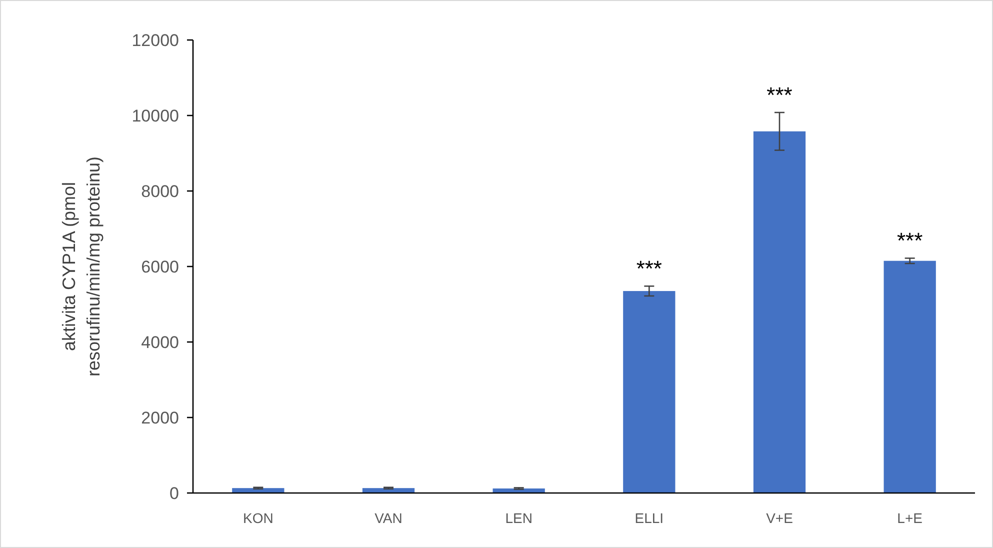  Describe the element at coordinates (779, 518) in the screenshot. I see `x-tick-label: V+E` at that location.